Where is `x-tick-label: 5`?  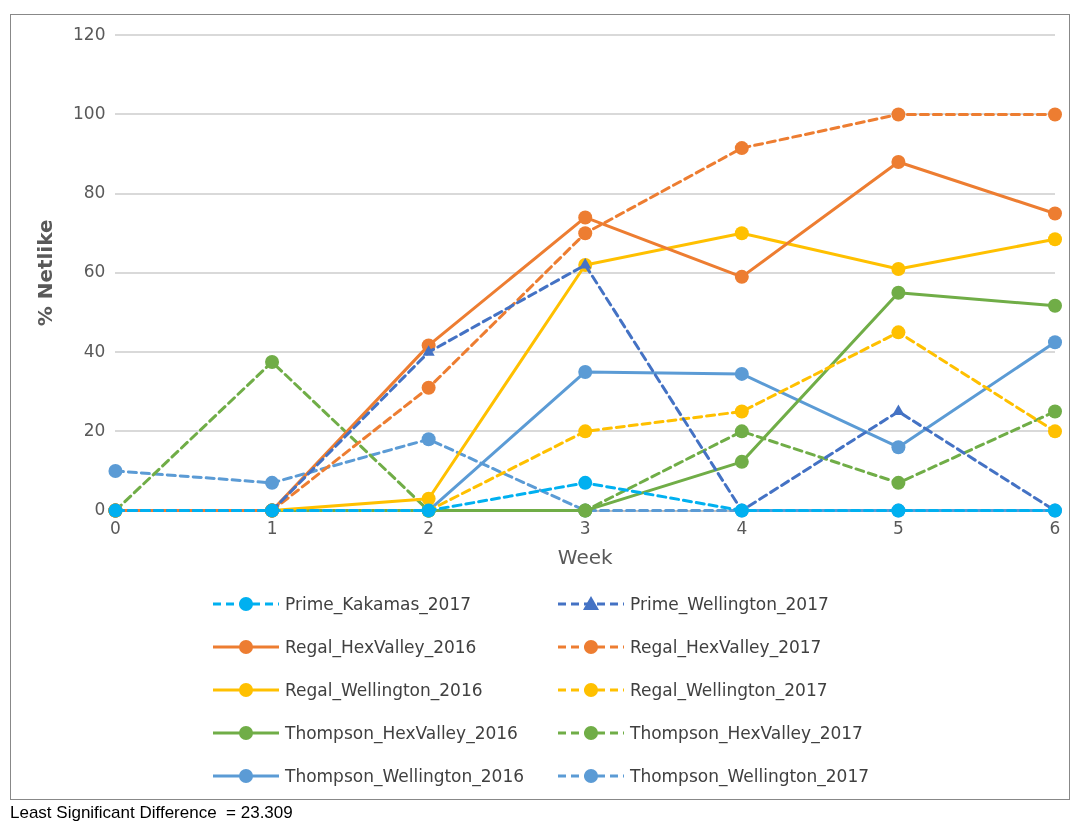 x-tick-label: 5 is located at coordinates (898, 528).